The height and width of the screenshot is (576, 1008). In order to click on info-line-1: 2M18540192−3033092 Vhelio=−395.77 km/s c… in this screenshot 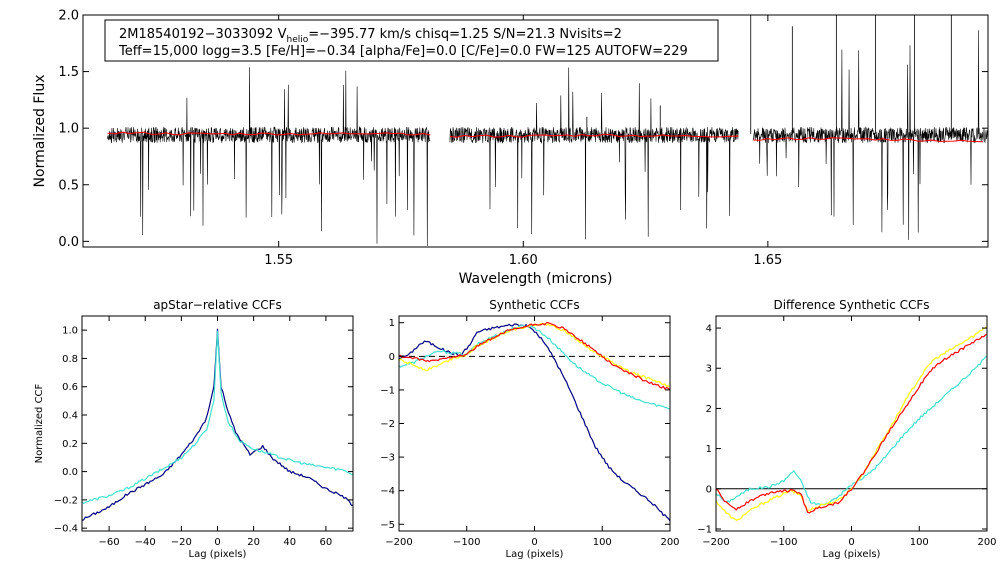, I will do `click(370, 36)`.